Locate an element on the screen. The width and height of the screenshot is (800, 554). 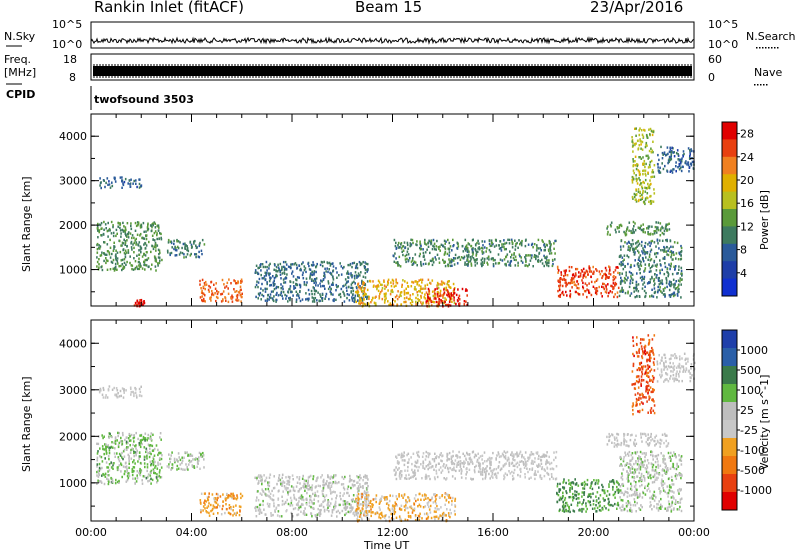
nsky-panel-frame is located at coordinates (392, 35).